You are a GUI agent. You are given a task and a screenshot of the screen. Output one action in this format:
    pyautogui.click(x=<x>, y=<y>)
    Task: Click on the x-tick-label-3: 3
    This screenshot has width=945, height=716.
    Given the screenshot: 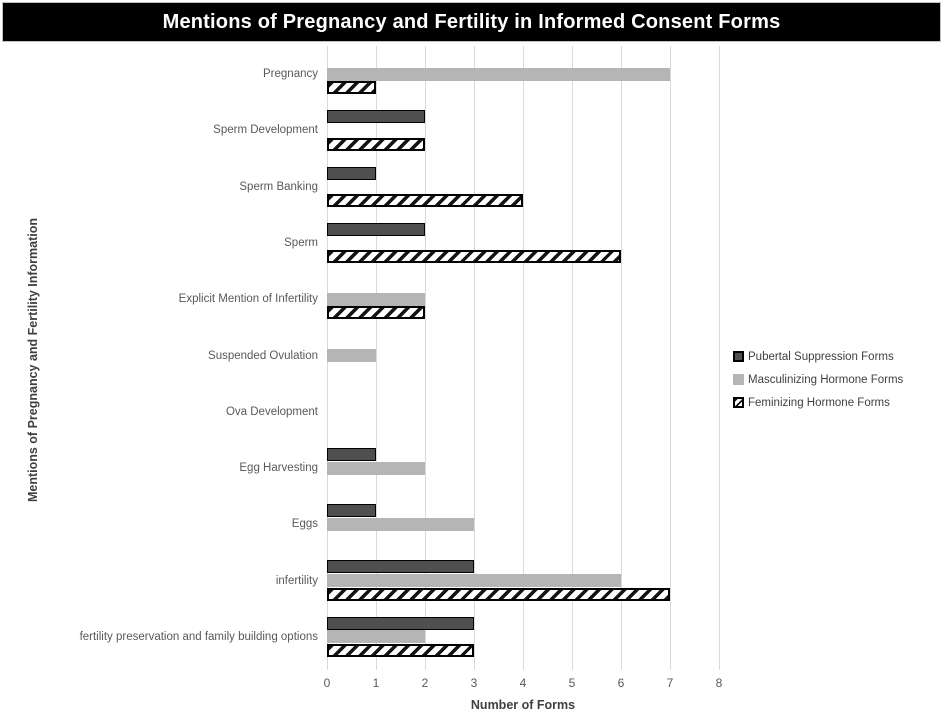 What is the action you would take?
    pyautogui.click(x=474, y=683)
    